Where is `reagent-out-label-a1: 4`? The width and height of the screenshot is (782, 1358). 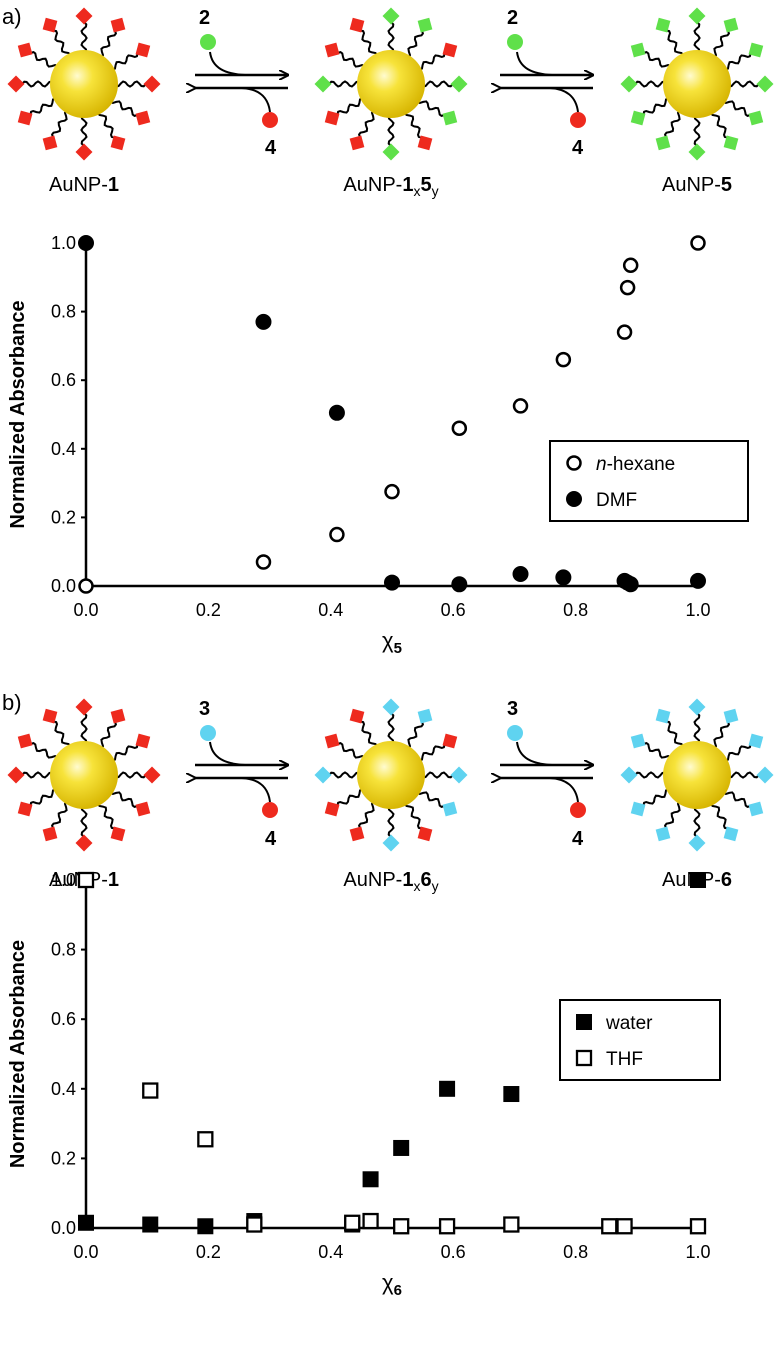
reagent-out-label-a1: 4 is located at coordinates (271, 148).